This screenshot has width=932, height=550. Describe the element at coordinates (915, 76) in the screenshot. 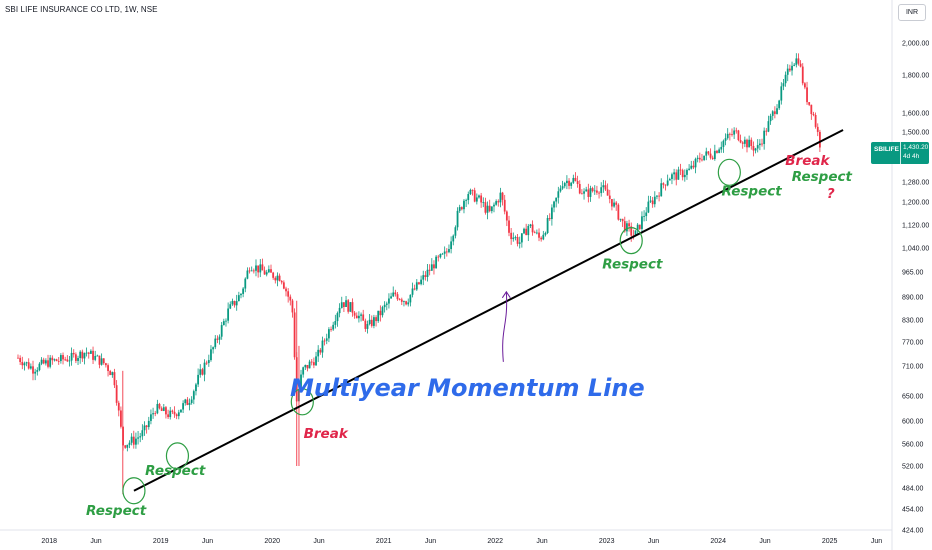

I see `price-tick-label: 1,800.00` at that location.